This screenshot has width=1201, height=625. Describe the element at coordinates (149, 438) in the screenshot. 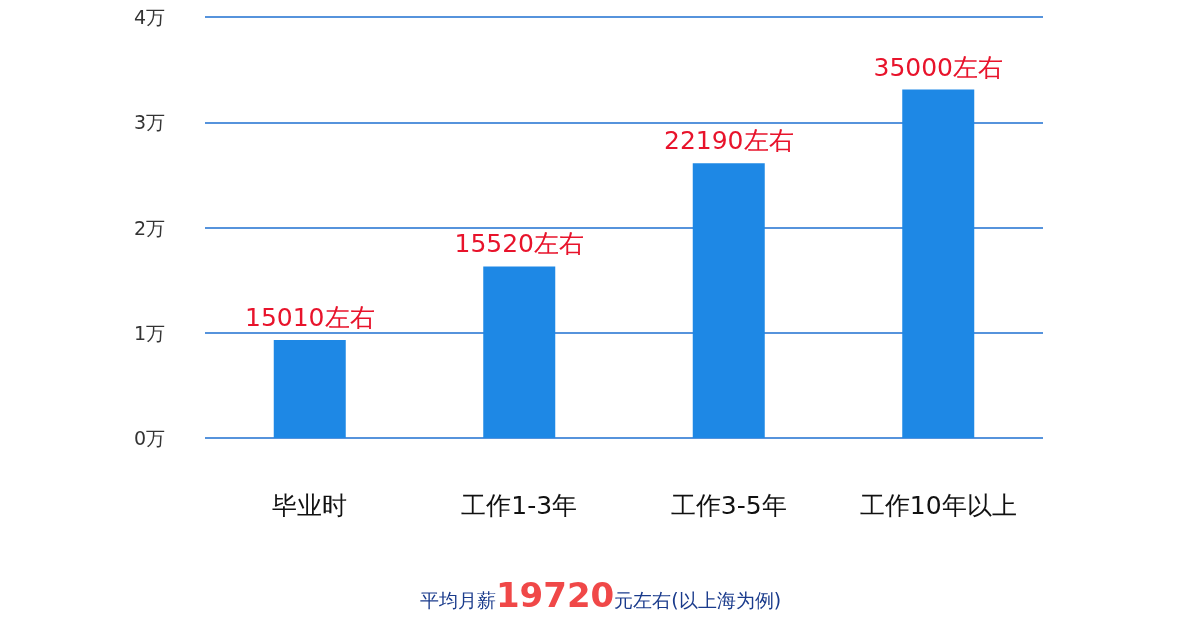

I see `y-tick-label: 0万` at that location.